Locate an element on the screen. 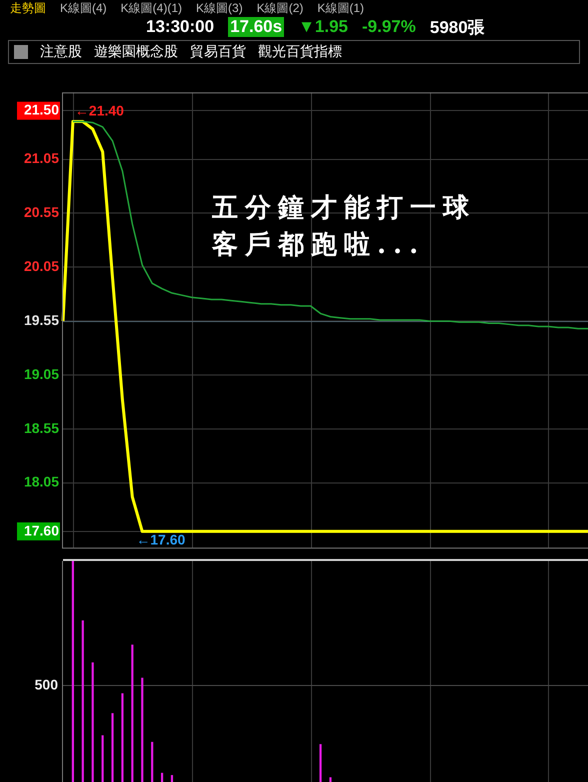 The image size is (588, 782). text: 走勢圖 is located at coordinates (28, 8).